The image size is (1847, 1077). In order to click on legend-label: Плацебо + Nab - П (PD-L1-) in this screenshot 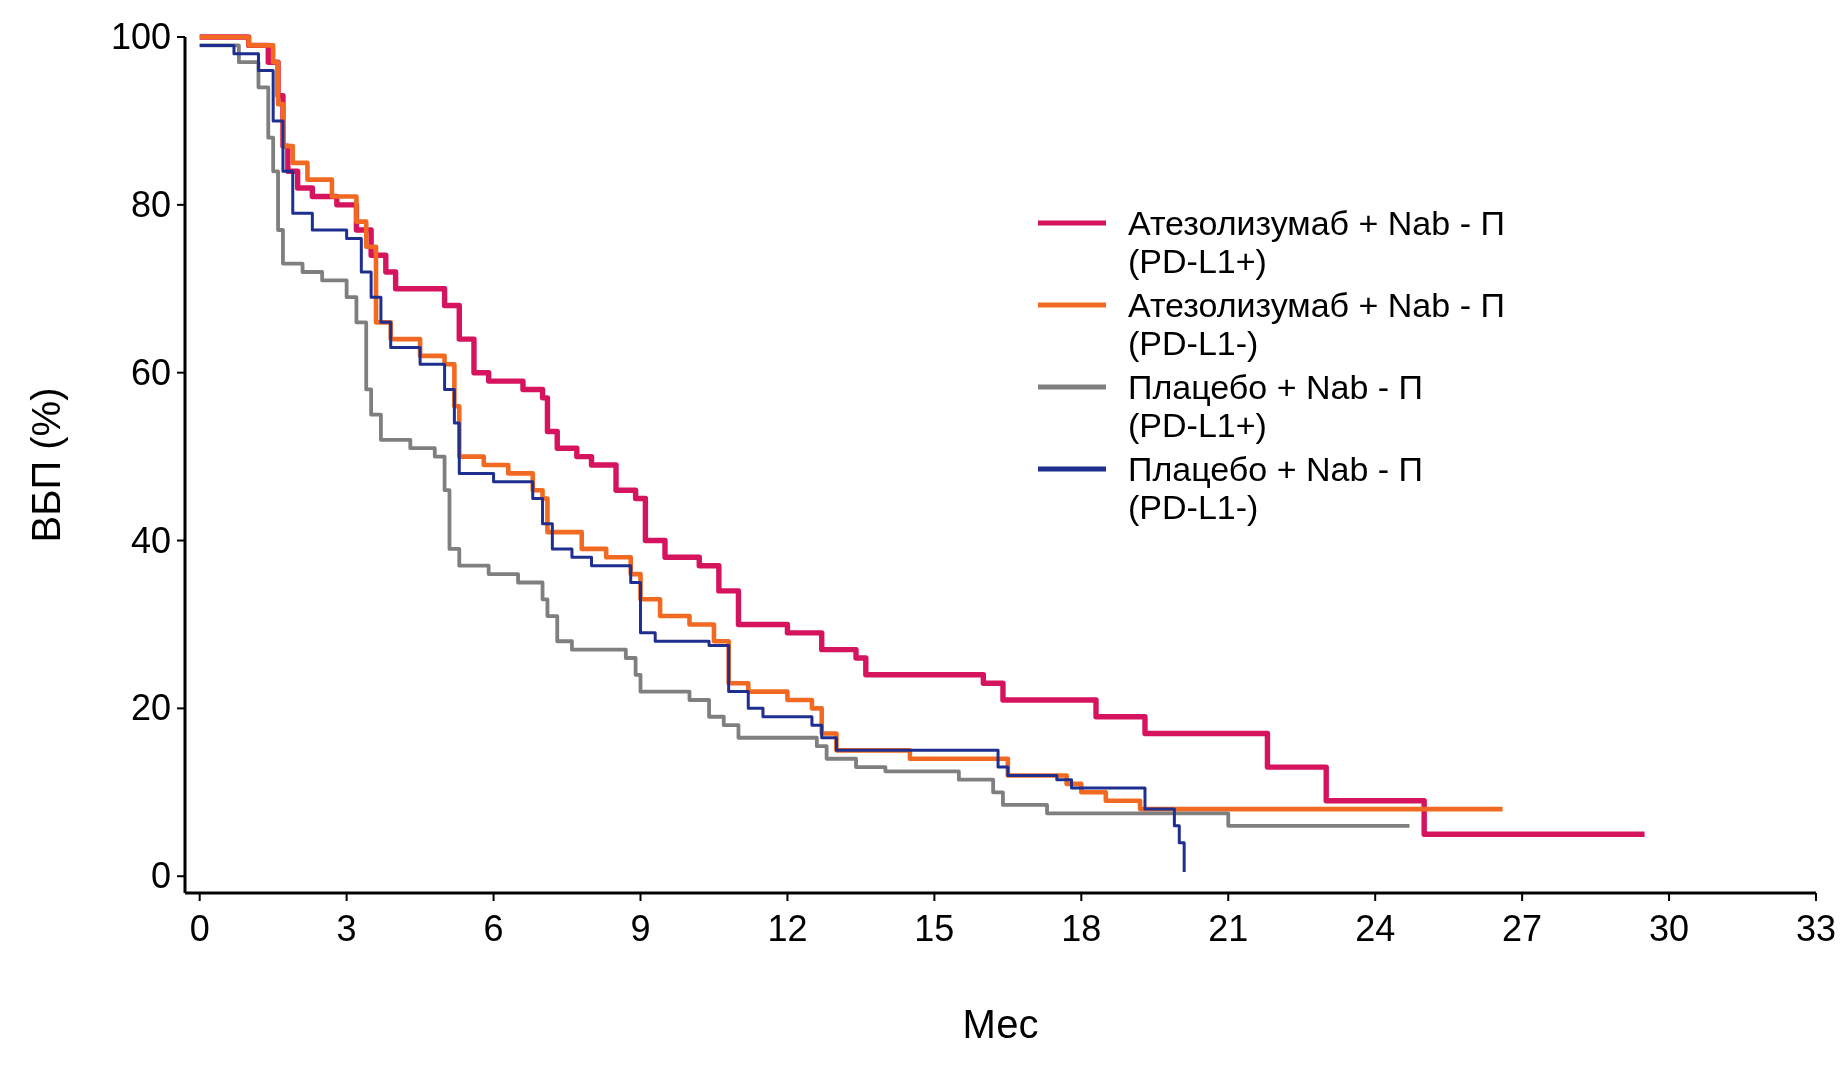, I will do `click(1275, 488)`.